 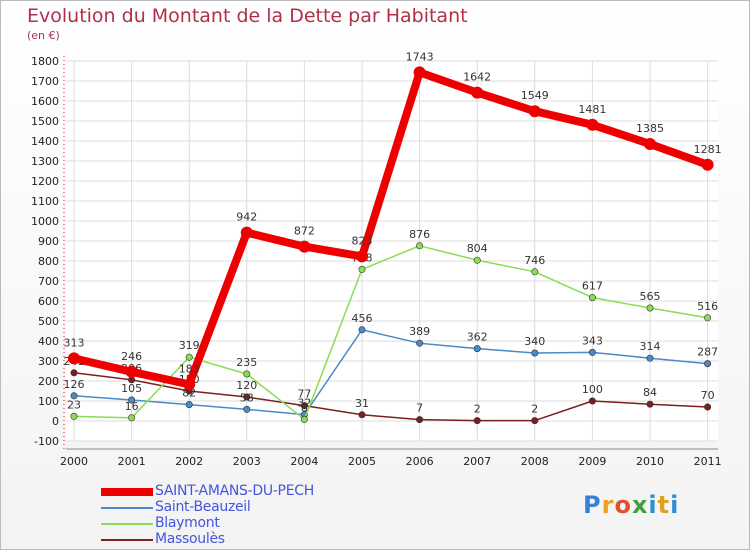 What do you see at coordinates (362, 318) in the screenshot?
I see `data-label: 456` at bounding box center [362, 318].